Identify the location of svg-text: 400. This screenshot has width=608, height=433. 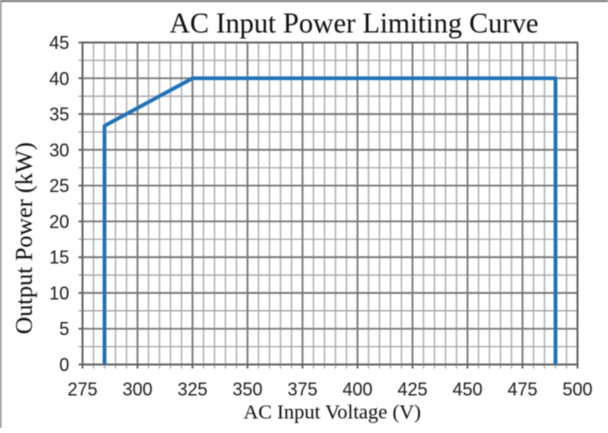
(357, 390).